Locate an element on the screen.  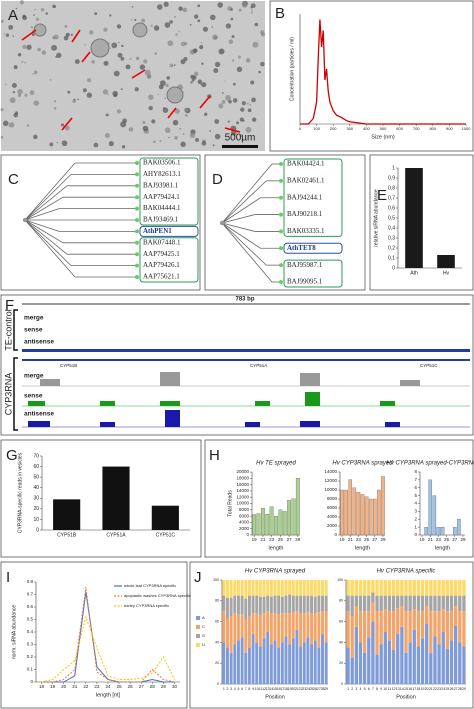
leaf-label: AHY82613.1 is located at coordinates (162, 174).